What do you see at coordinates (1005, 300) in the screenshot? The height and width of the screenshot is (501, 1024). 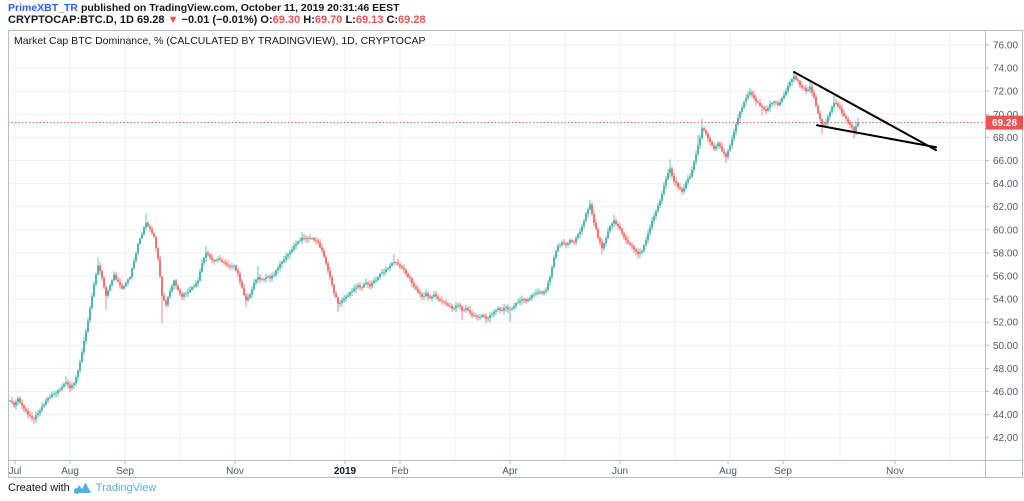 I see `y-axis-label: 54.00` at bounding box center [1005, 300].